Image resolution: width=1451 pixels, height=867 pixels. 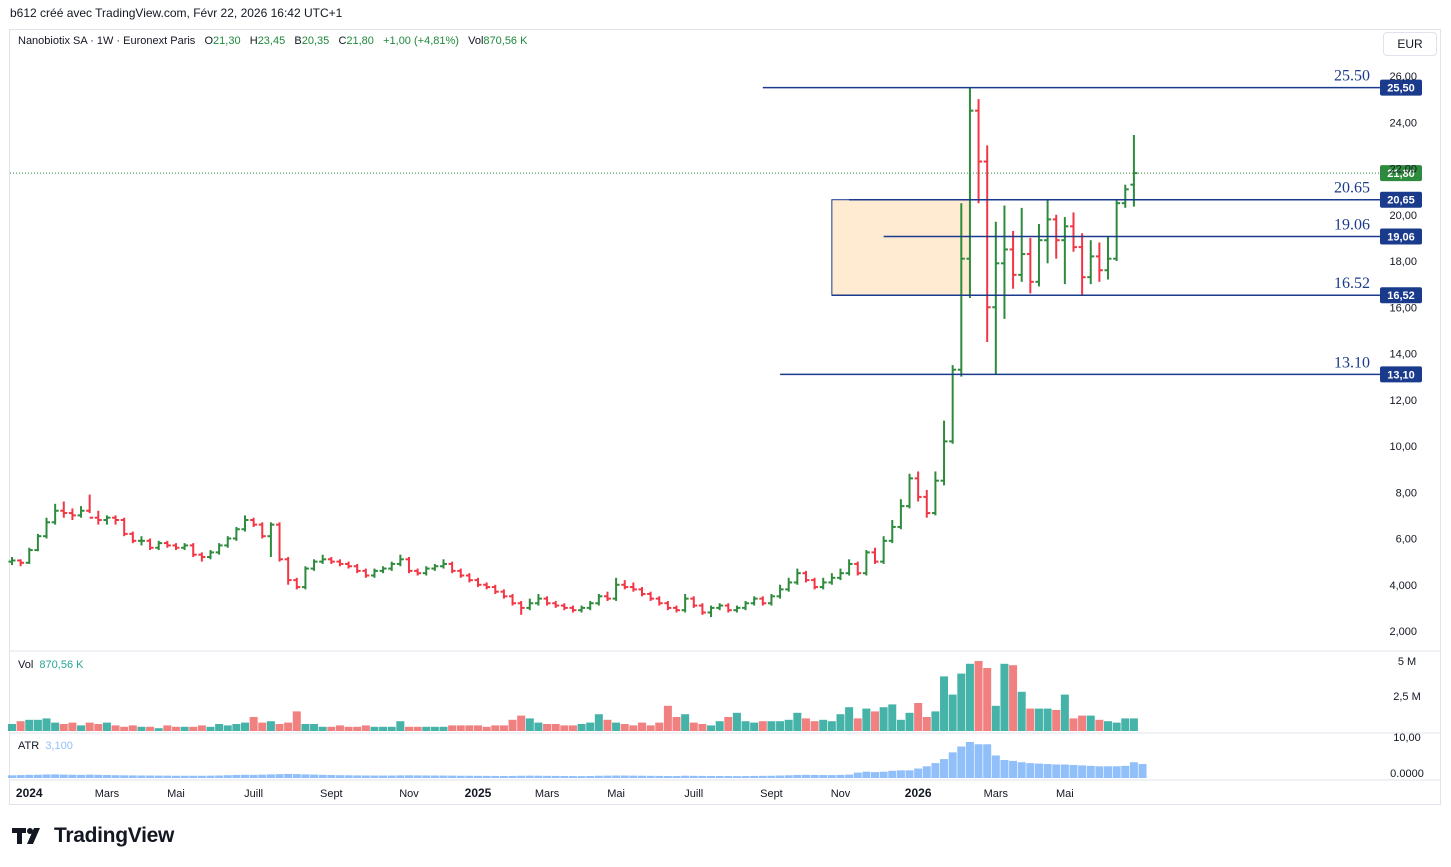 What do you see at coordinates (29, 793) in the screenshot?
I see `date-tick-label: 2024` at bounding box center [29, 793].